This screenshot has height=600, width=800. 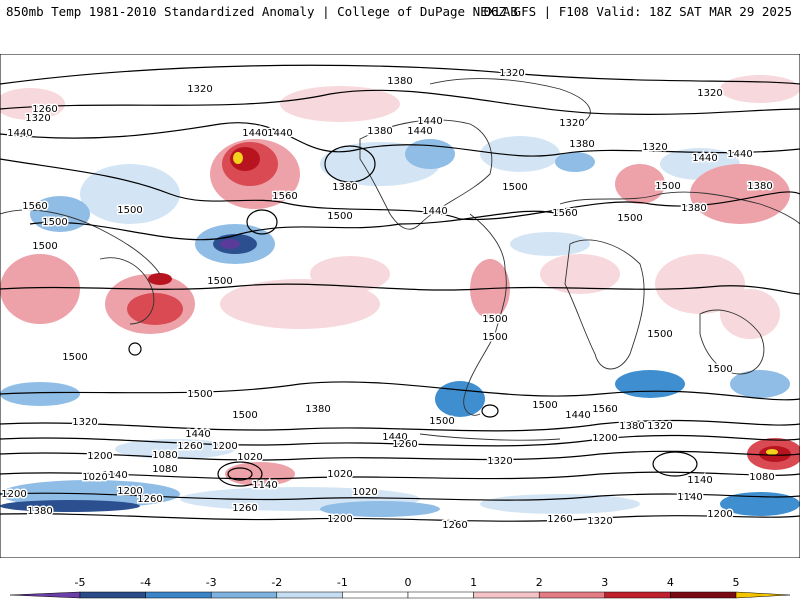 I want to click on colorbar: -5 -4 -3 -2 -1 0 1 2 3 4 5, so click(x=400, y=587).